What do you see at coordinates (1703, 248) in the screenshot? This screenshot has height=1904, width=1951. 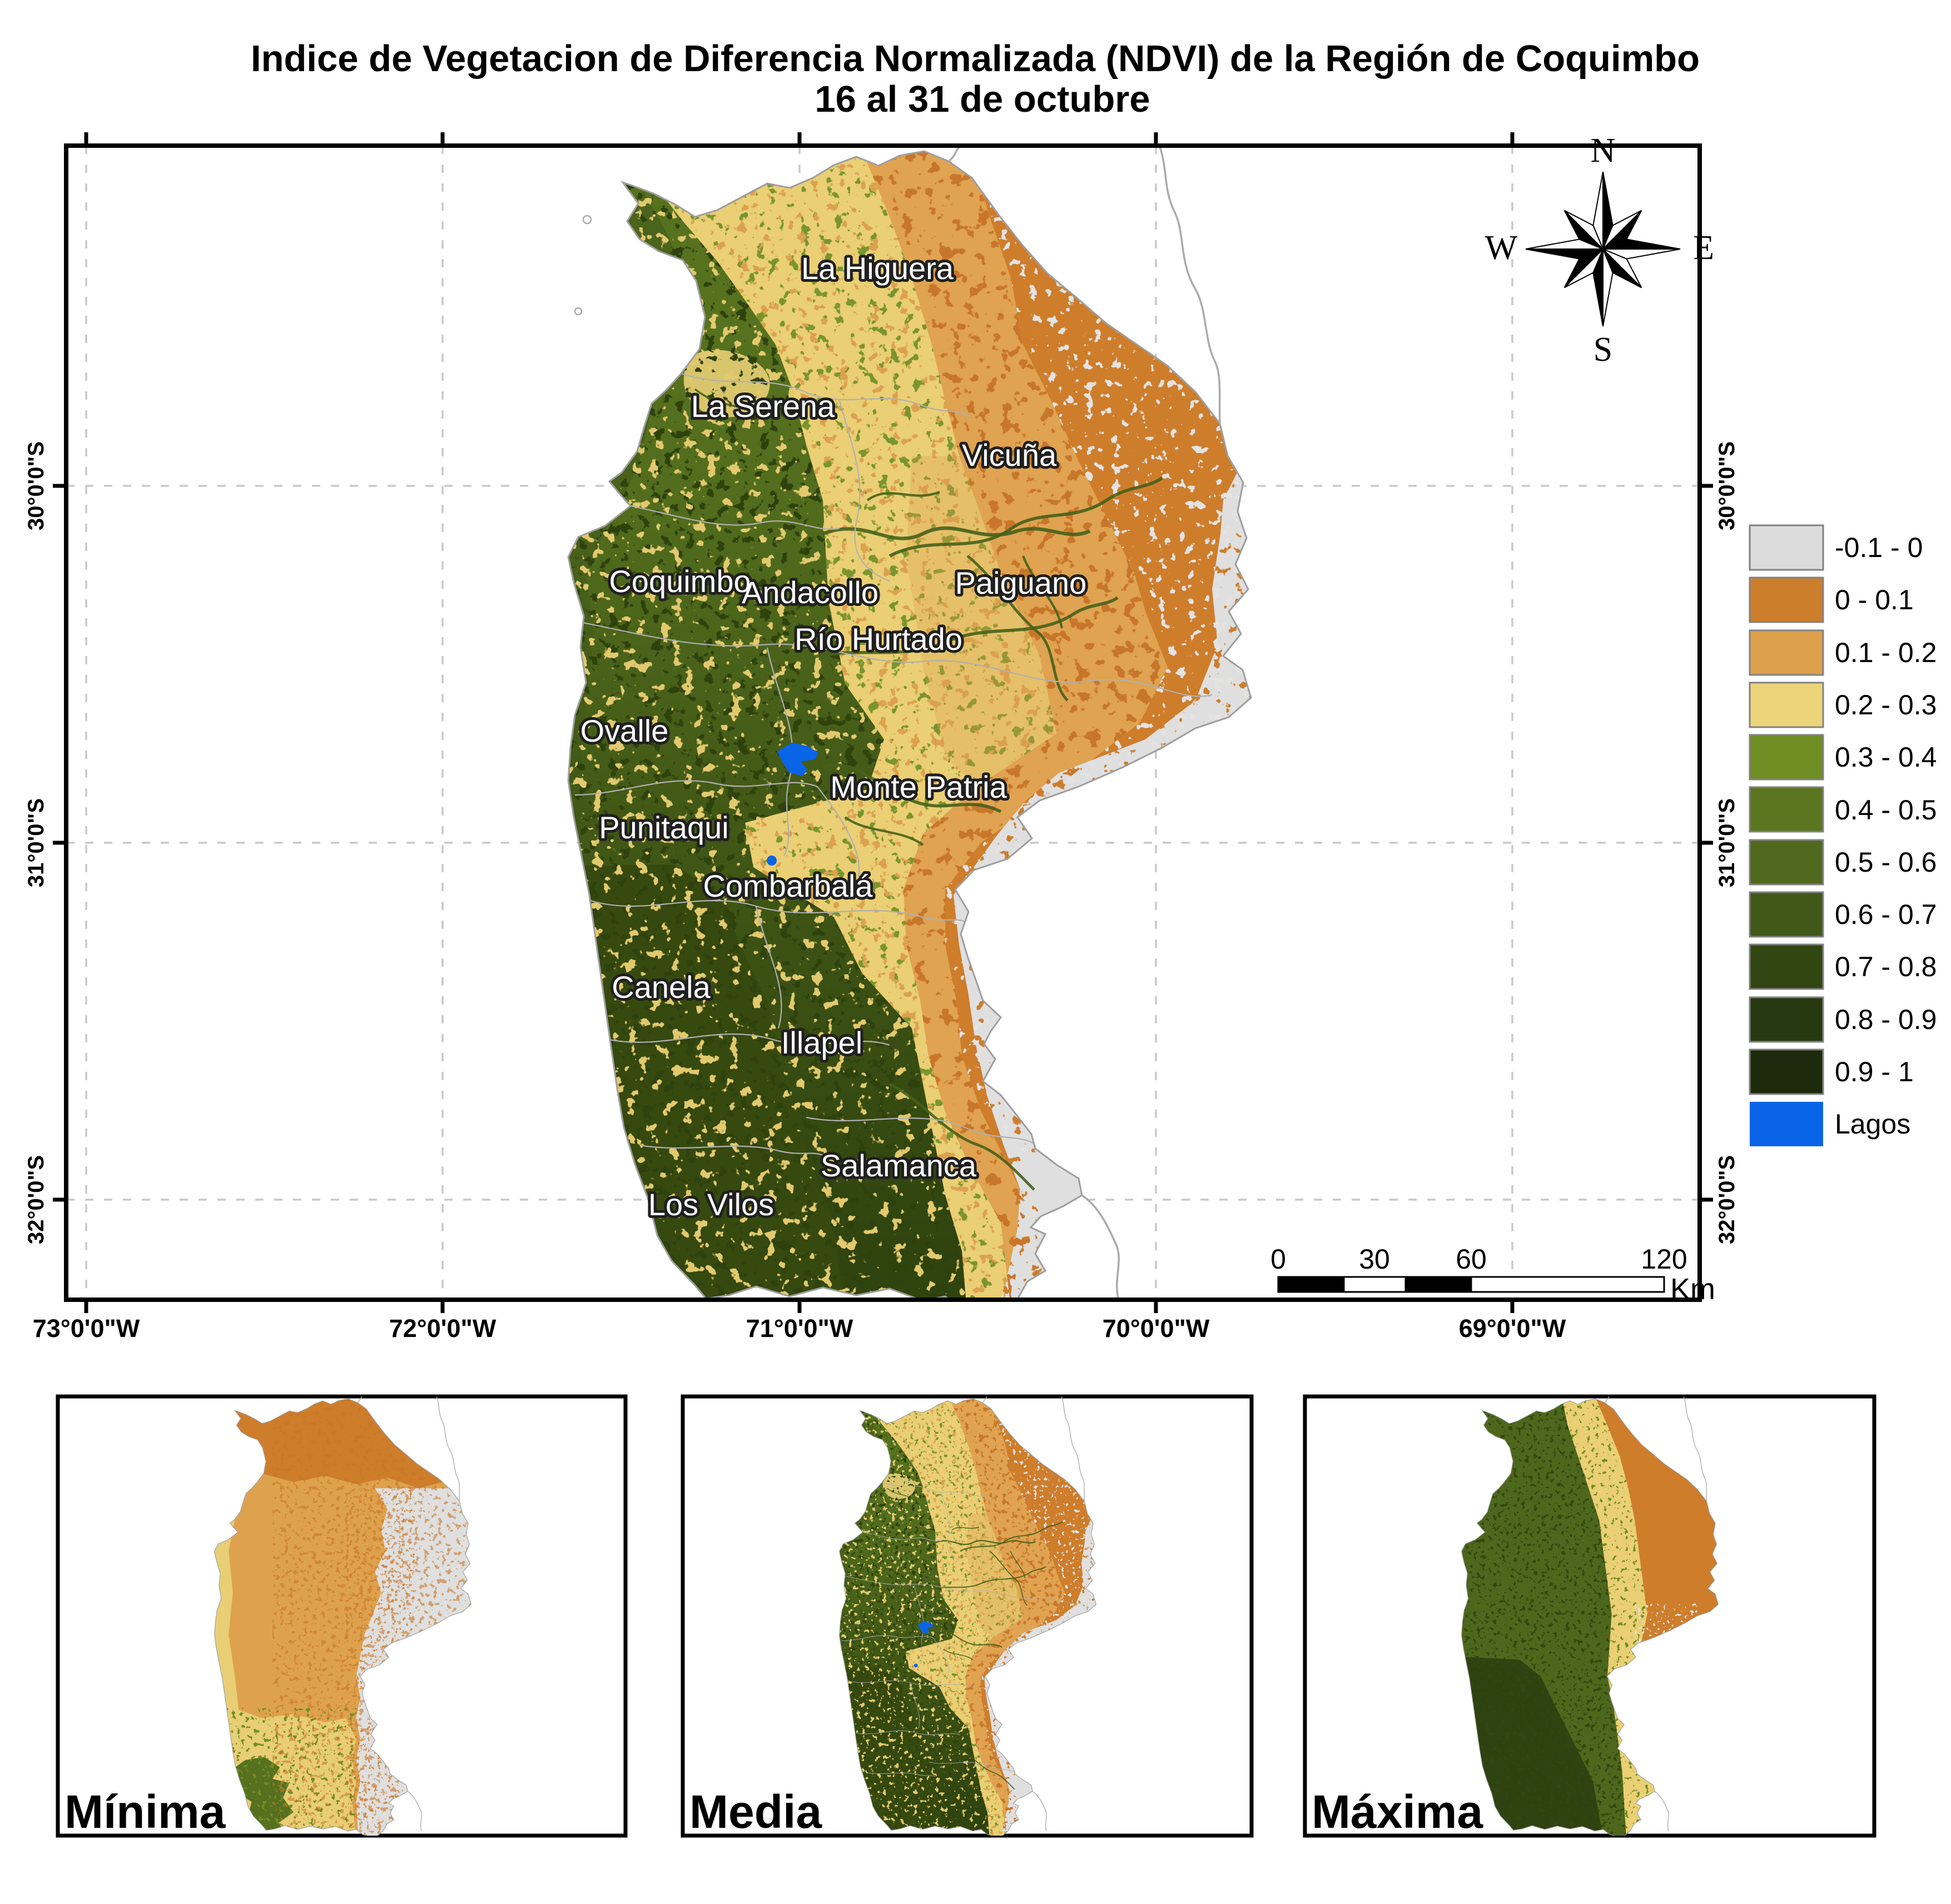 I see `svg-text: E` at bounding box center [1703, 248].